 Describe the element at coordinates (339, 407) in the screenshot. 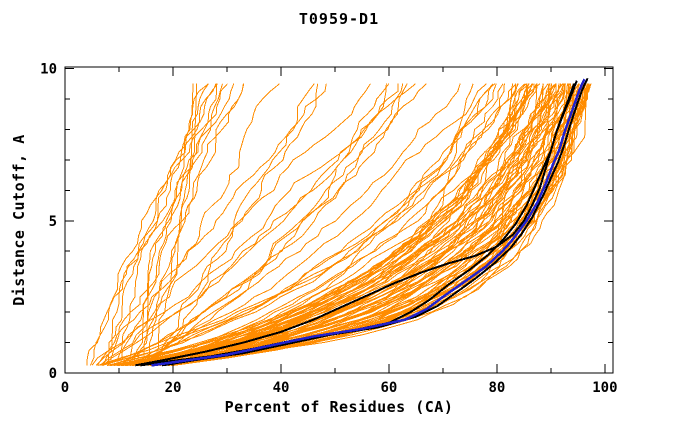

I see `x-axis-label: Percent of Residues (CA)` at that location.